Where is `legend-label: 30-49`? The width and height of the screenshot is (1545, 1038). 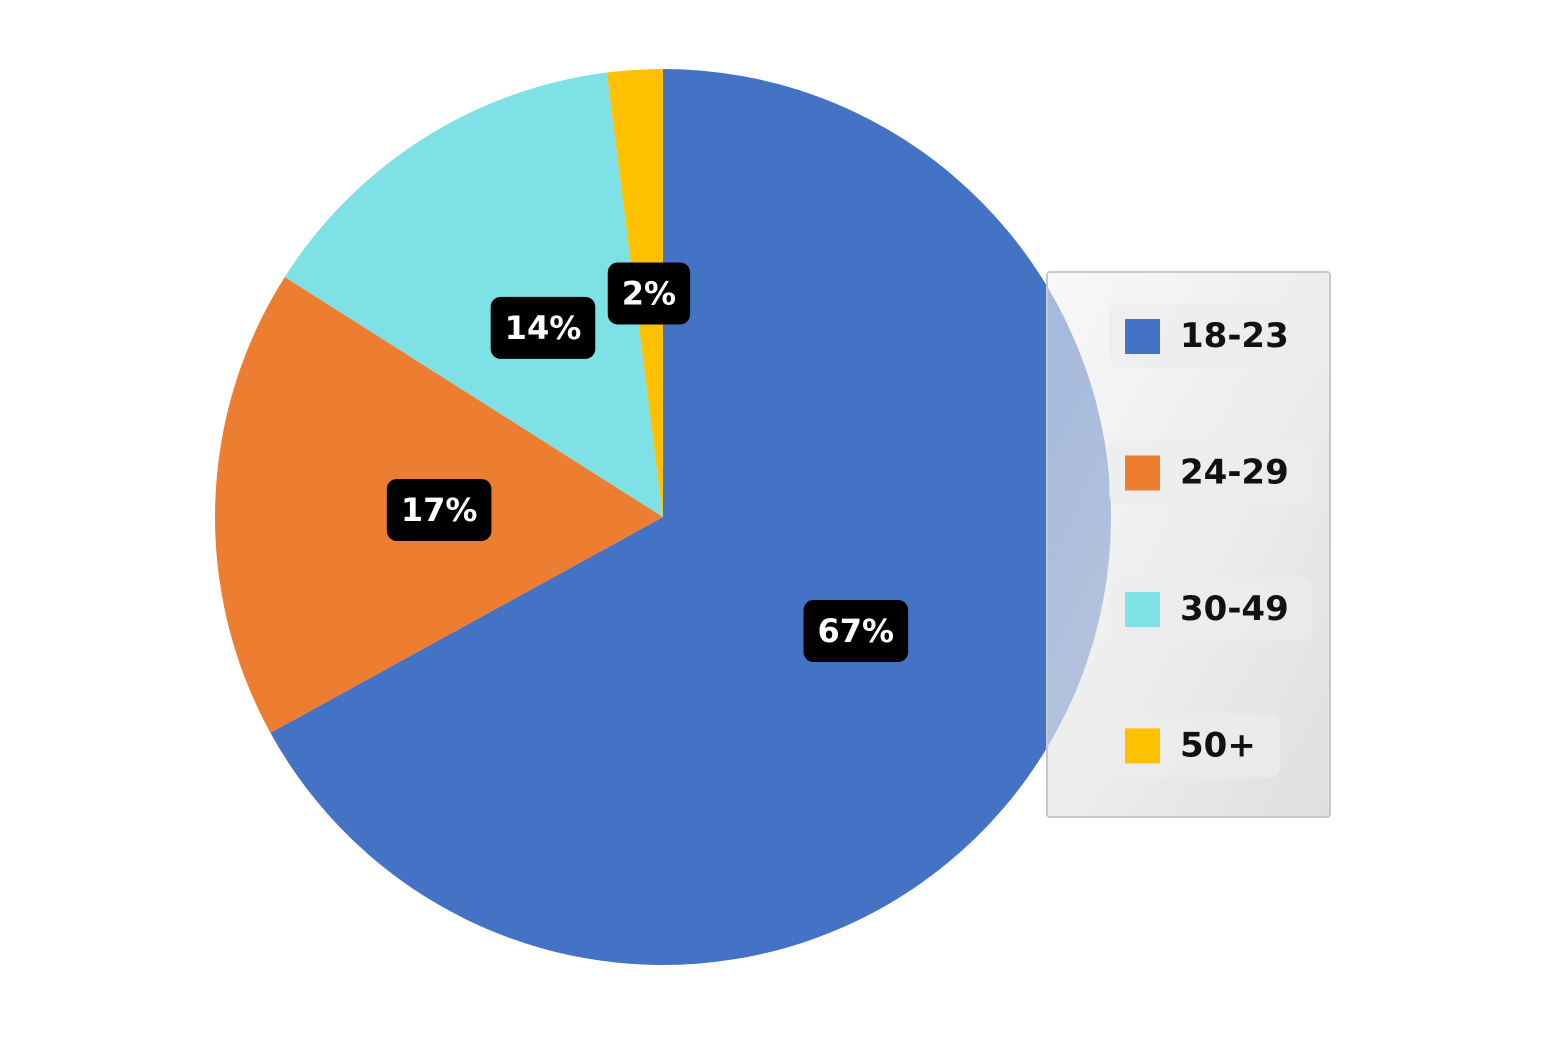 legend-label: 30-49 is located at coordinates (1234, 609).